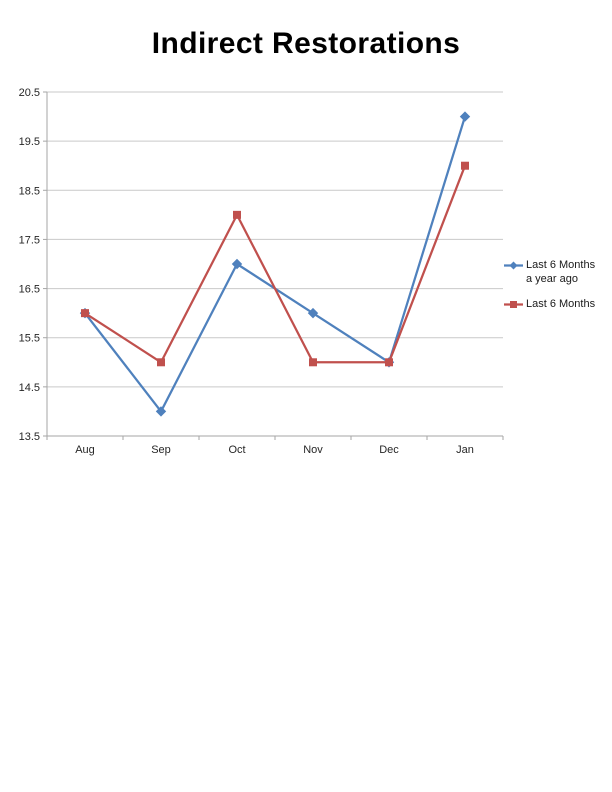 This screenshot has width=612, height=792. Describe the element at coordinates (513, 304) in the screenshot. I see `legend-square-marker-icon` at that location.